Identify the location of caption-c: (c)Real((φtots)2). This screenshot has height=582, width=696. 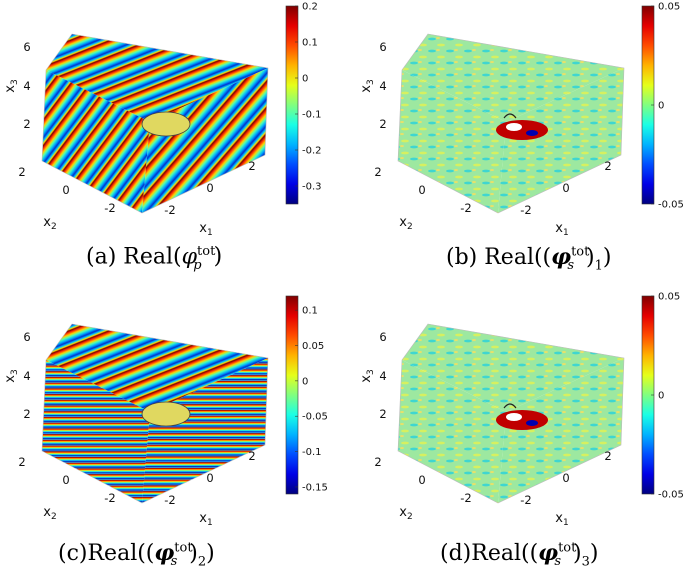
(136, 555).